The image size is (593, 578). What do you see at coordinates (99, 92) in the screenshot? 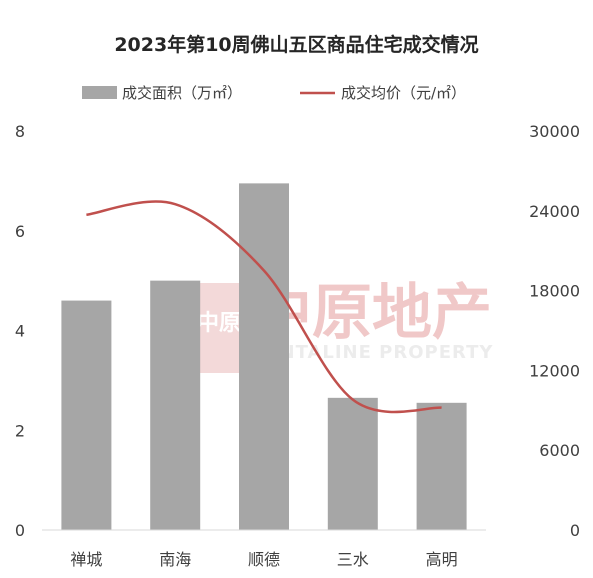
I see `legend-swatch-area` at bounding box center [99, 92].